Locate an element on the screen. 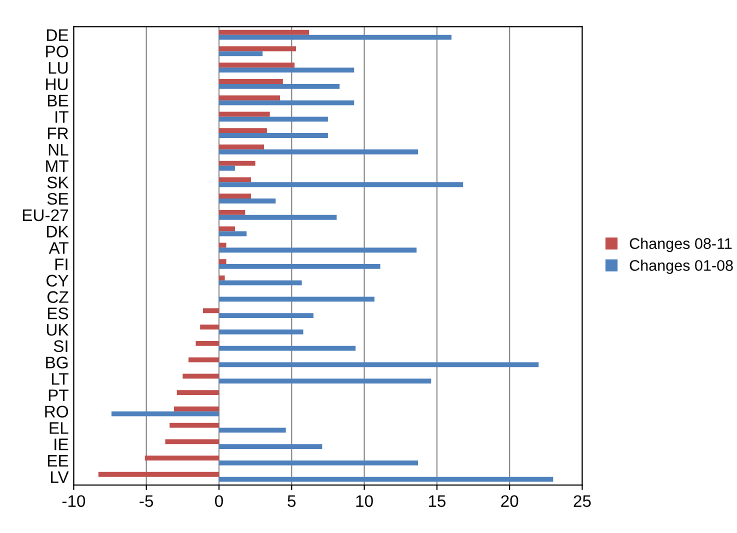 This screenshot has width=737, height=533. y-tick-label: IE is located at coordinates (61, 444).